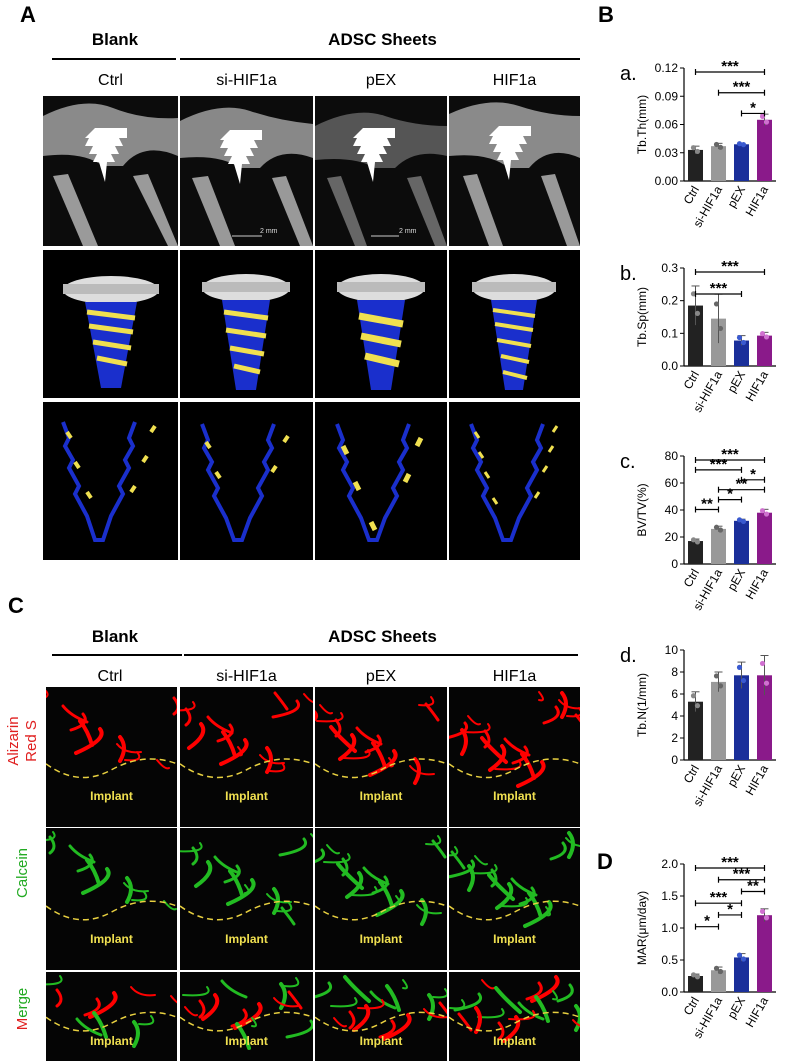  What do you see at coordinates (382, 39) in the screenshot?
I see `group-header-adsc: ADSC Sheets` at bounding box center [382, 39].